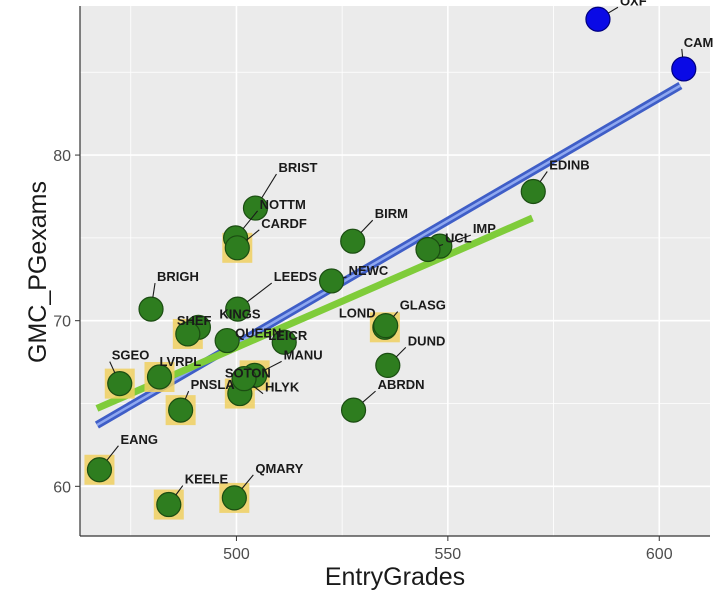 This screenshot has height=605, width=723. Describe the element at coordinates (38, 272) in the screenshot. I see `y-axis-title: GMC_PGexams` at that location.